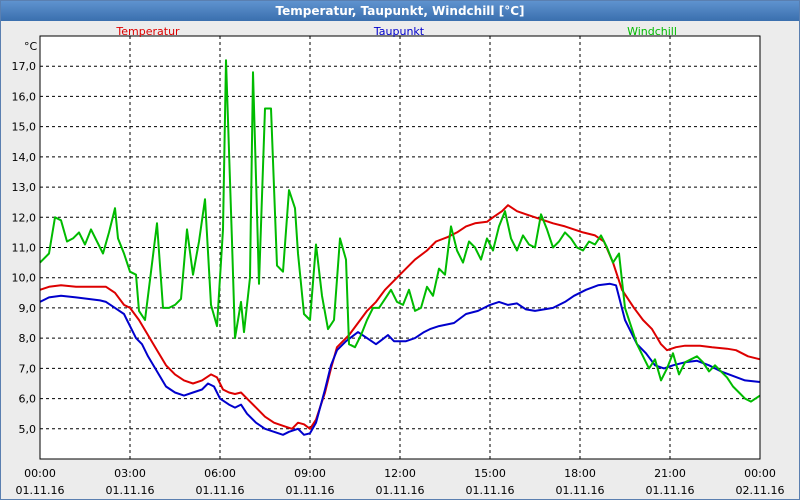 The height and width of the screenshot is (500, 800). Describe the element at coordinates (310, 473) in the screenshot. I see `x-tick-time: 09:00` at that location.